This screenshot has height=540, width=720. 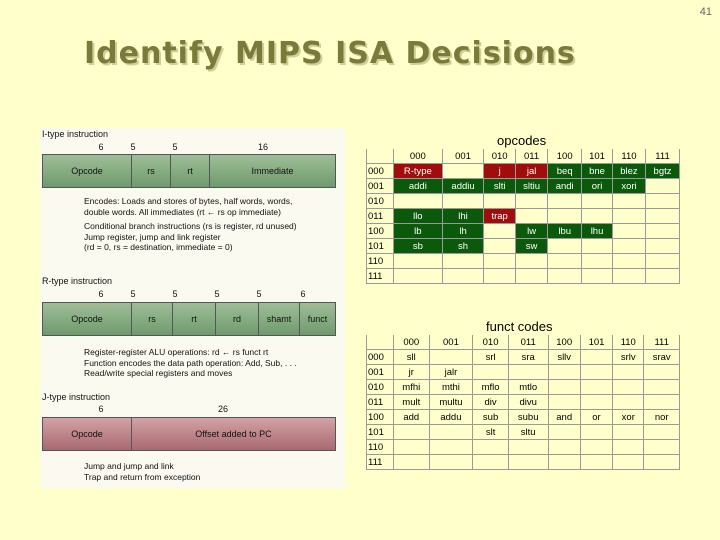 I want to click on jtype-format-bar: Opcode Offset added to PC, so click(x=189, y=434).